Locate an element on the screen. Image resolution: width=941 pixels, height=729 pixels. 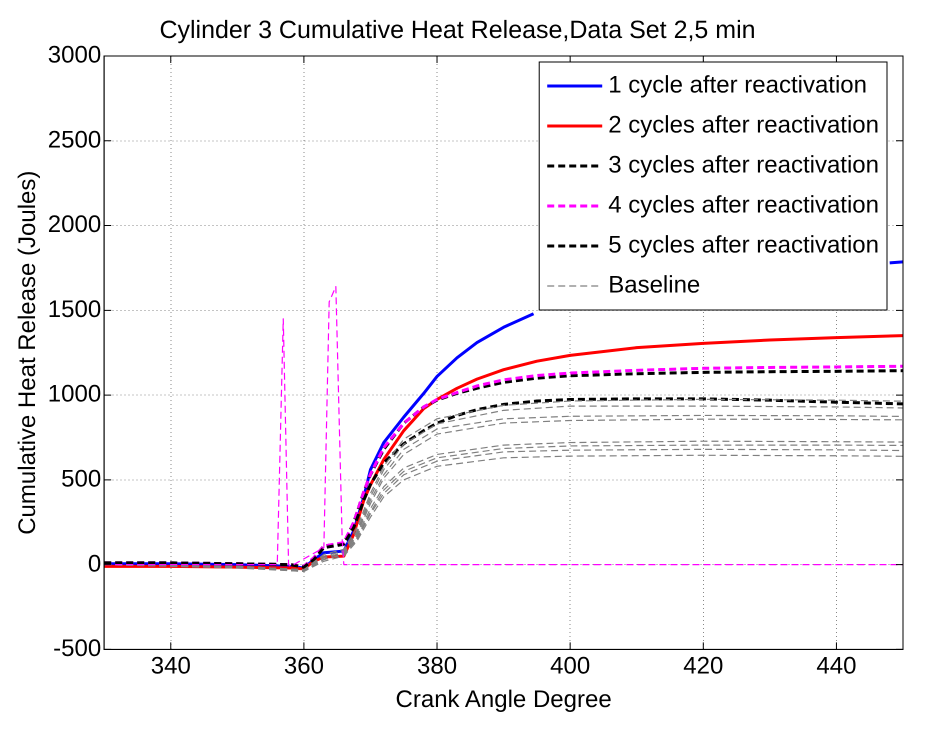
y-tick-label: 1000 is located at coordinates (75, 394).